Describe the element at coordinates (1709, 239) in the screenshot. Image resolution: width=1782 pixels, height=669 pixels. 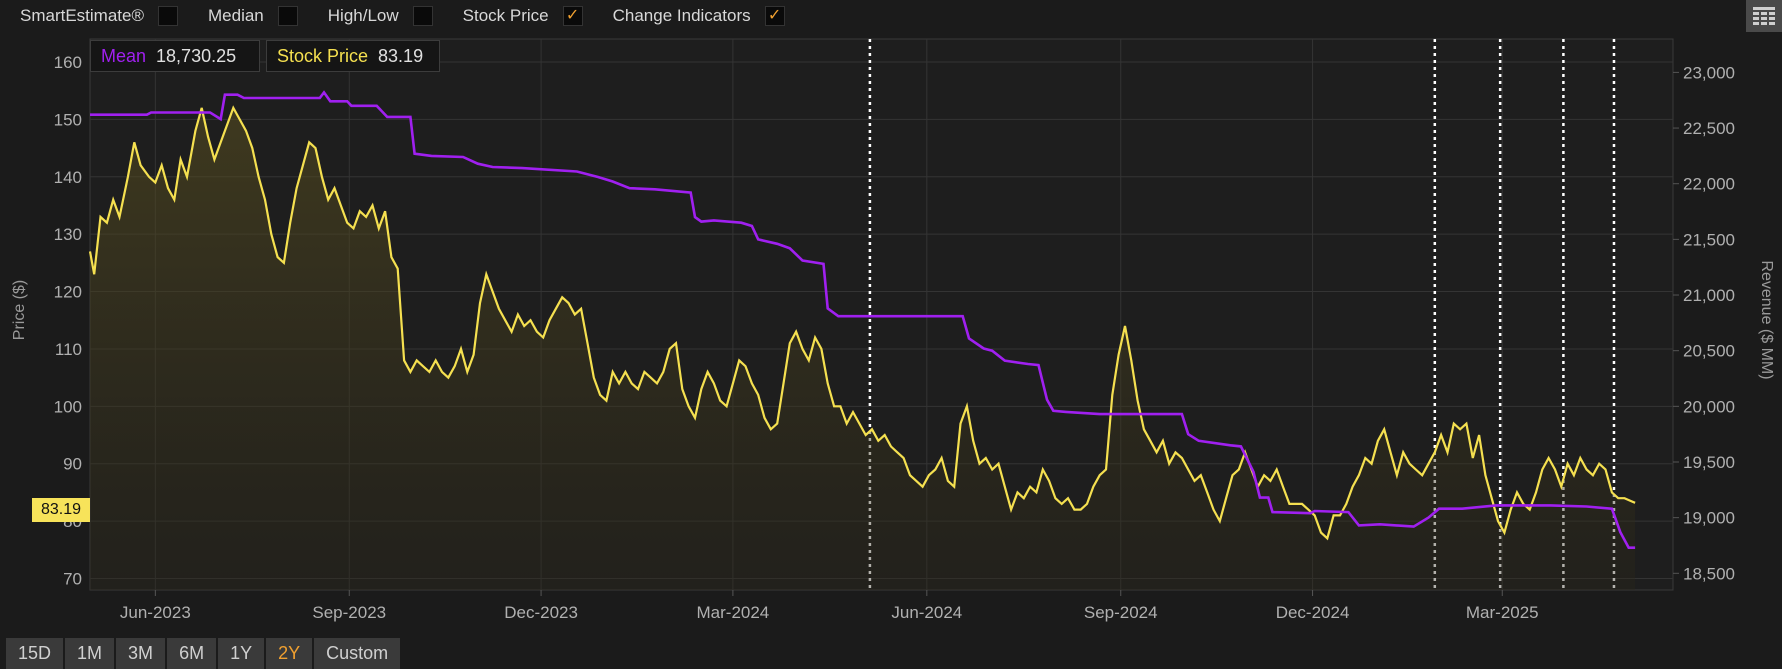
I see `right-tick-label: 21,500` at that location.